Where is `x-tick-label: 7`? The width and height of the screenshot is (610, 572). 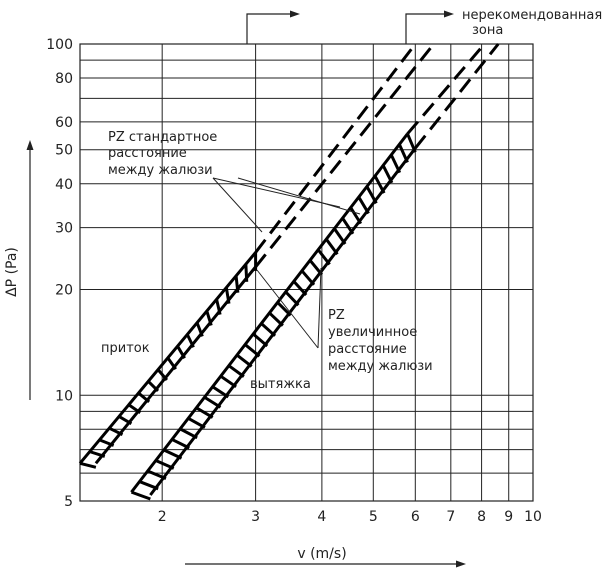 x-tick-label: 7 is located at coordinates (450, 517).